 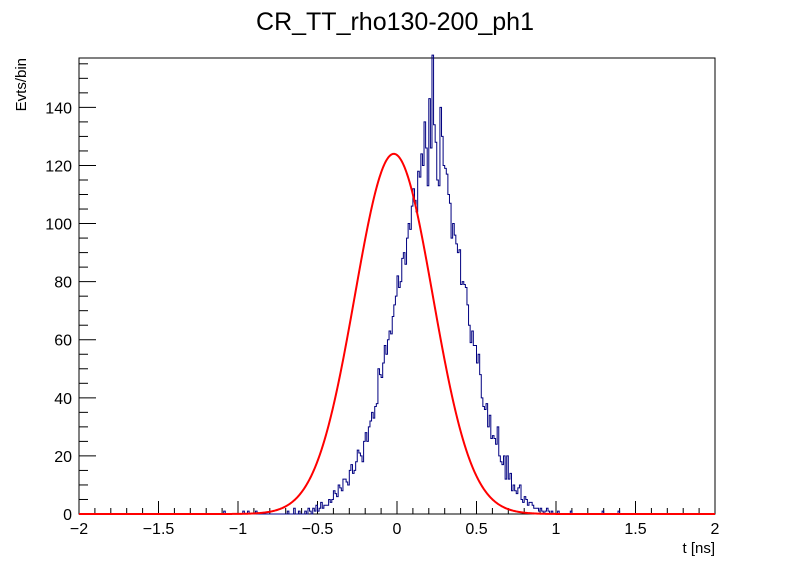 I want to click on y-axis-label: Evts/bin, so click(x=21, y=84).